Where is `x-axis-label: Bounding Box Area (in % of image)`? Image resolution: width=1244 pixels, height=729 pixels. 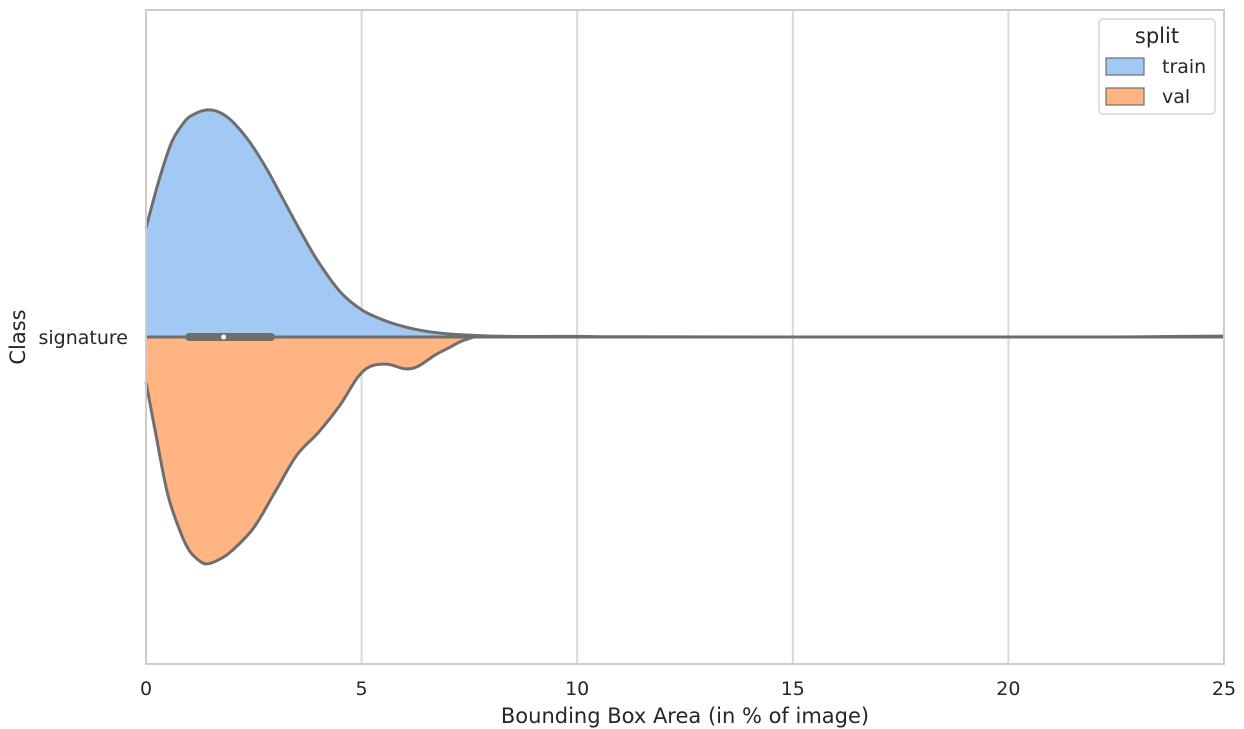
x-axis-label: Bounding Box Area (in % of image) is located at coordinates (685, 716).